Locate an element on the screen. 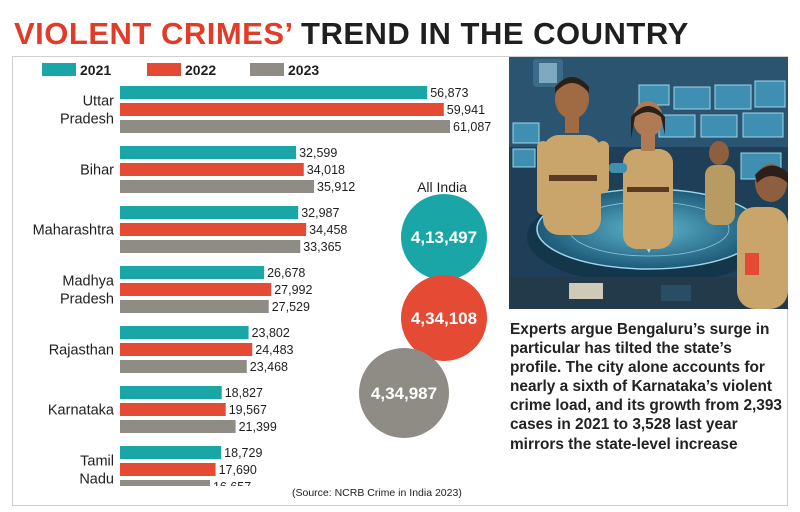 The height and width of the screenshot is (512, 800). all-india-circle-2021 is located at coordinates (444, 237).